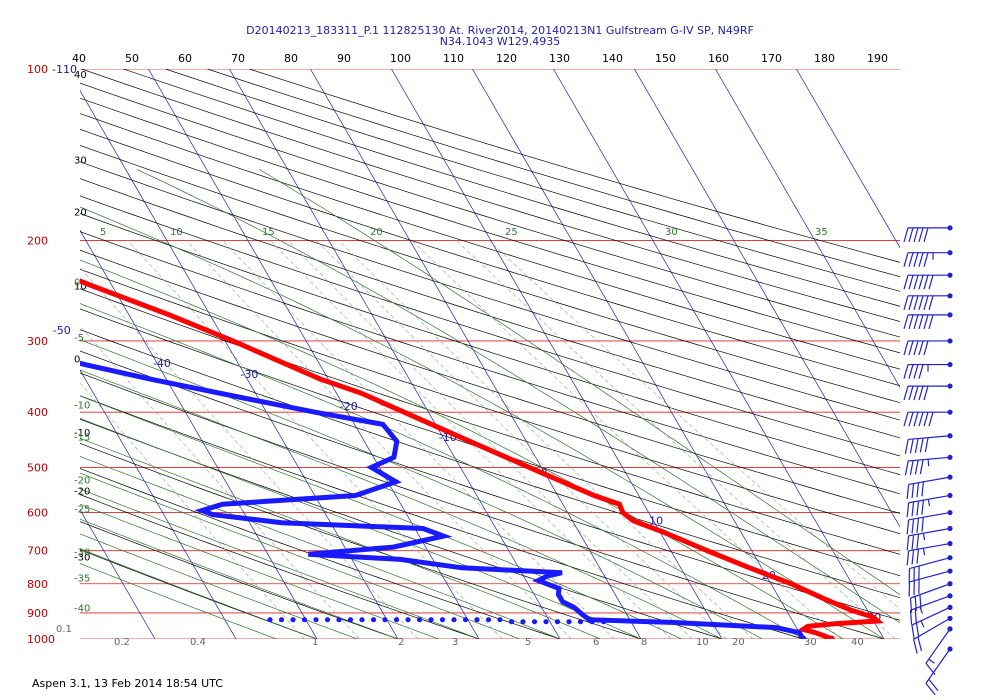  What do you see at coordinates (877, 58) in the screenshot?
I see `top-axis-label: 190` at bounding box center [877, 58].